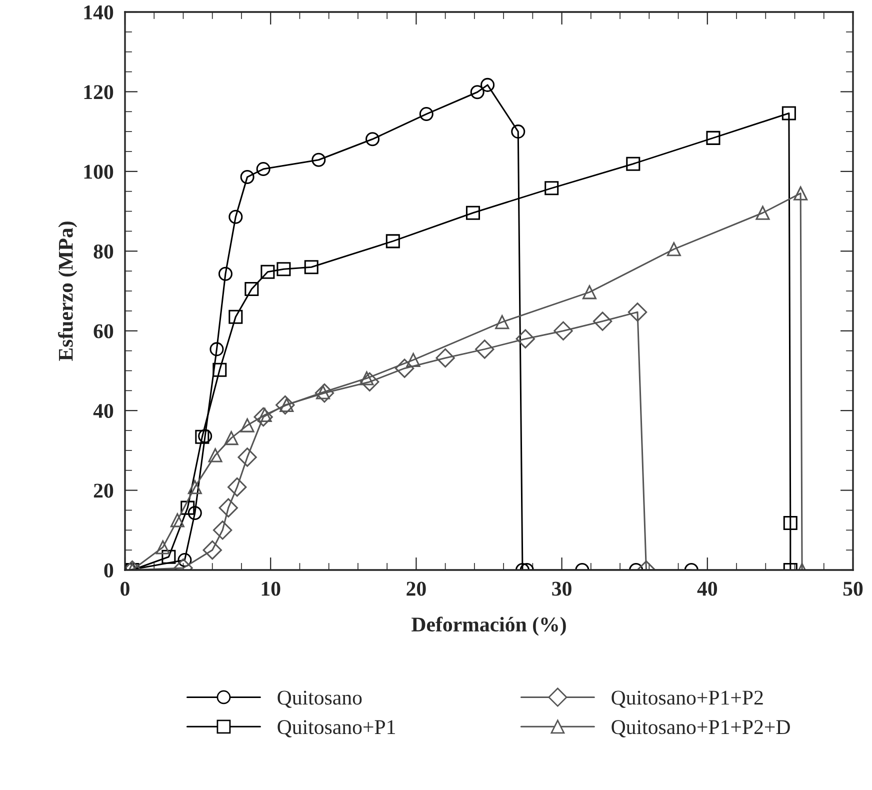  I want to click on legend-label: Quitosano, so click(320, 699).